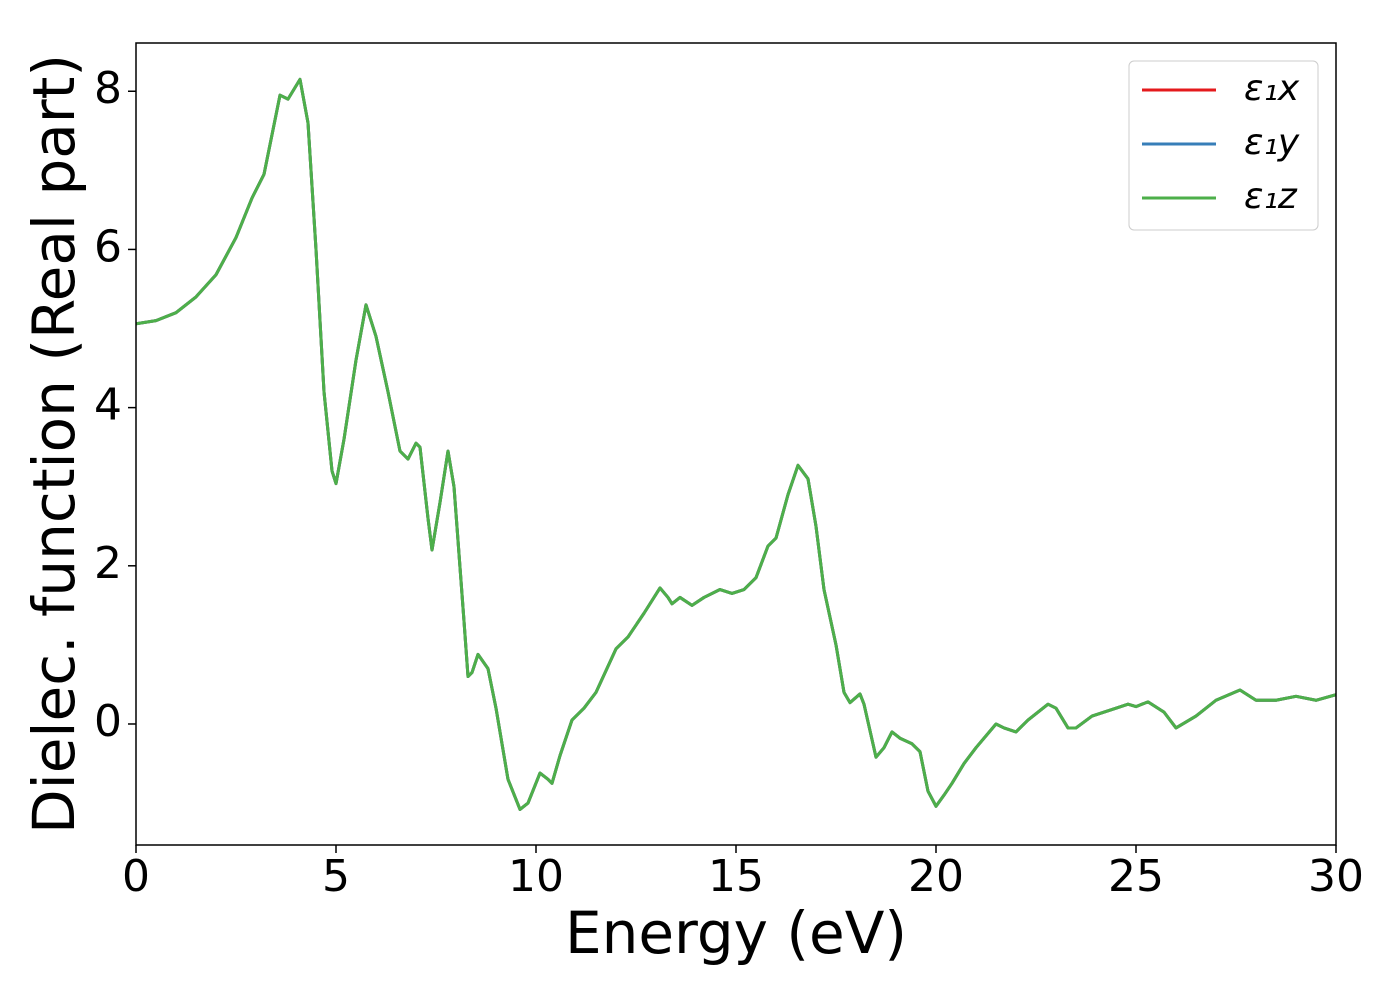 The image size is (1400, 1000). I want to click on y-tick-label: 6, so click(108, 246).